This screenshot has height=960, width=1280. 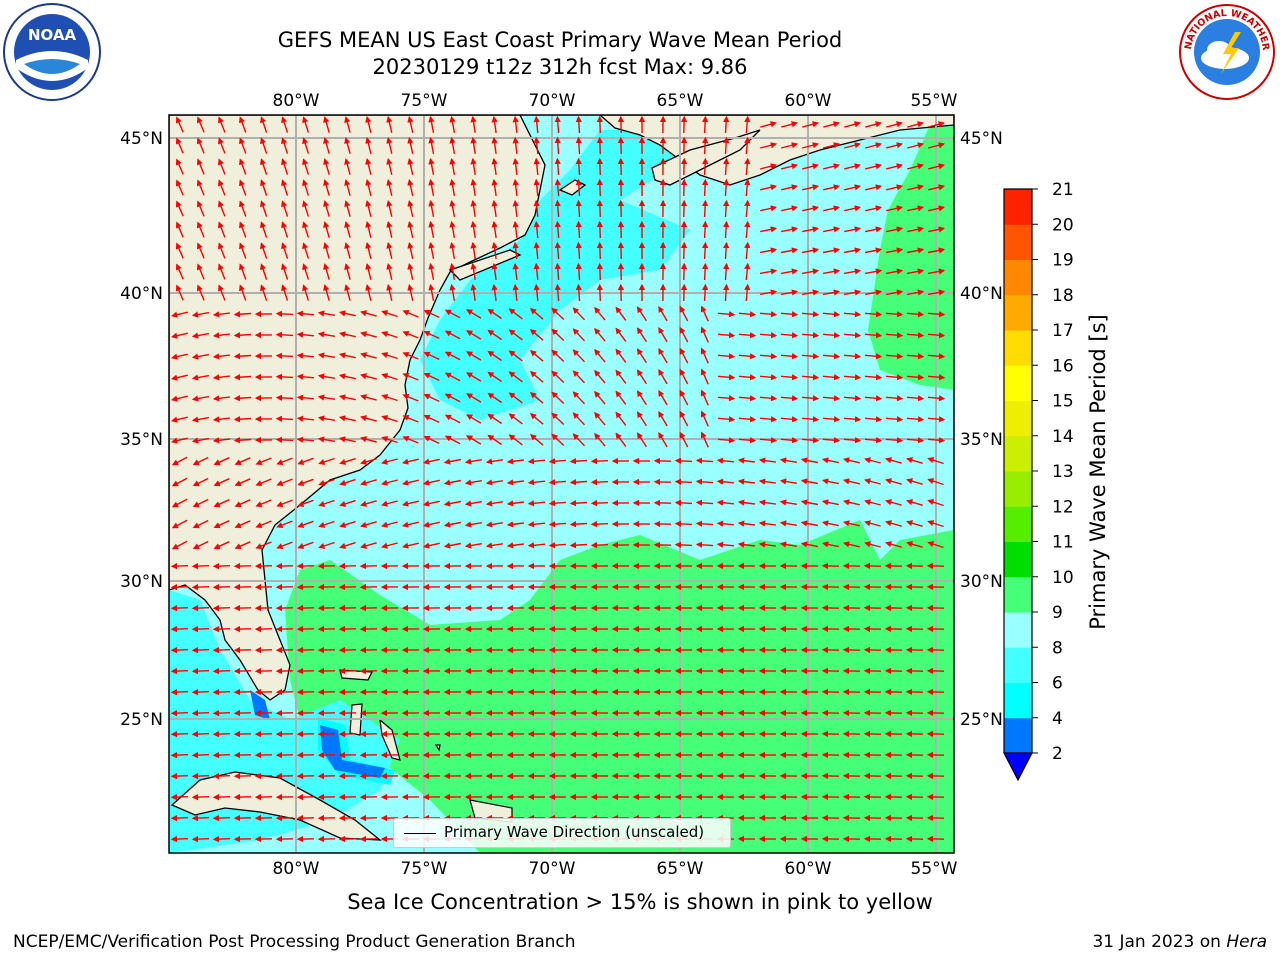 What do you see at coordinates (296, 101) in the screenshot?
I see `lon-label-top: 80°W` at bounding box center [296, 101].